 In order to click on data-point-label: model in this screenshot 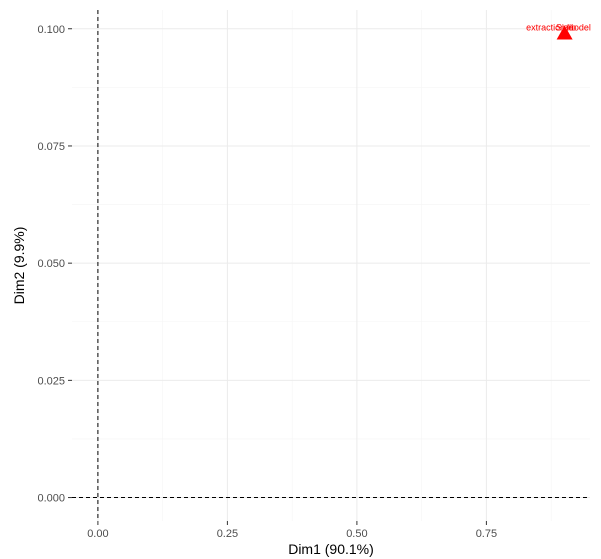, I will do `click(578, 27)`.